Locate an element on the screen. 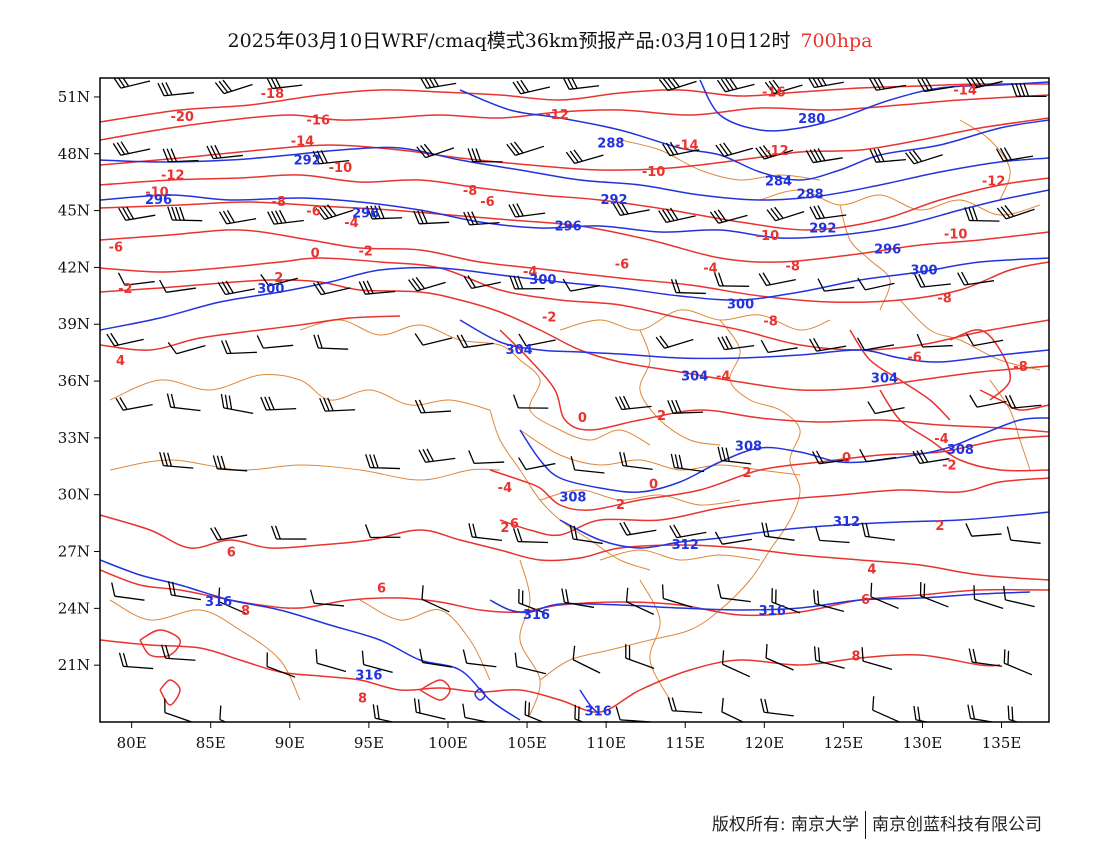 Image resolution: width=1100 pixels, height=850 pixels. lat-tick-label: 21N is located at coordinates (74, 665).